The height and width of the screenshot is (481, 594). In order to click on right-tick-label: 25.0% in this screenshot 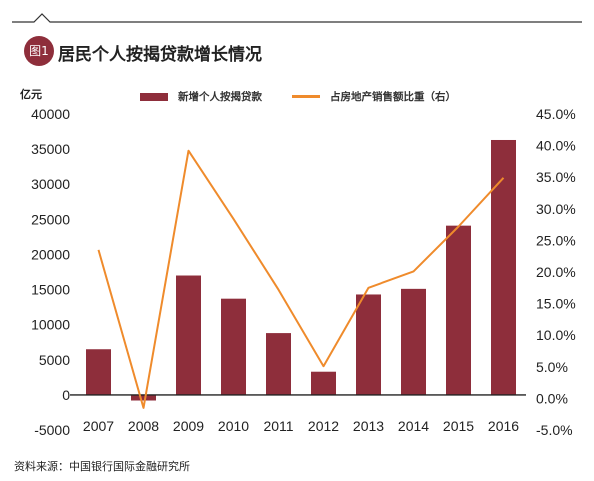, I will do `click(556, 240)`.